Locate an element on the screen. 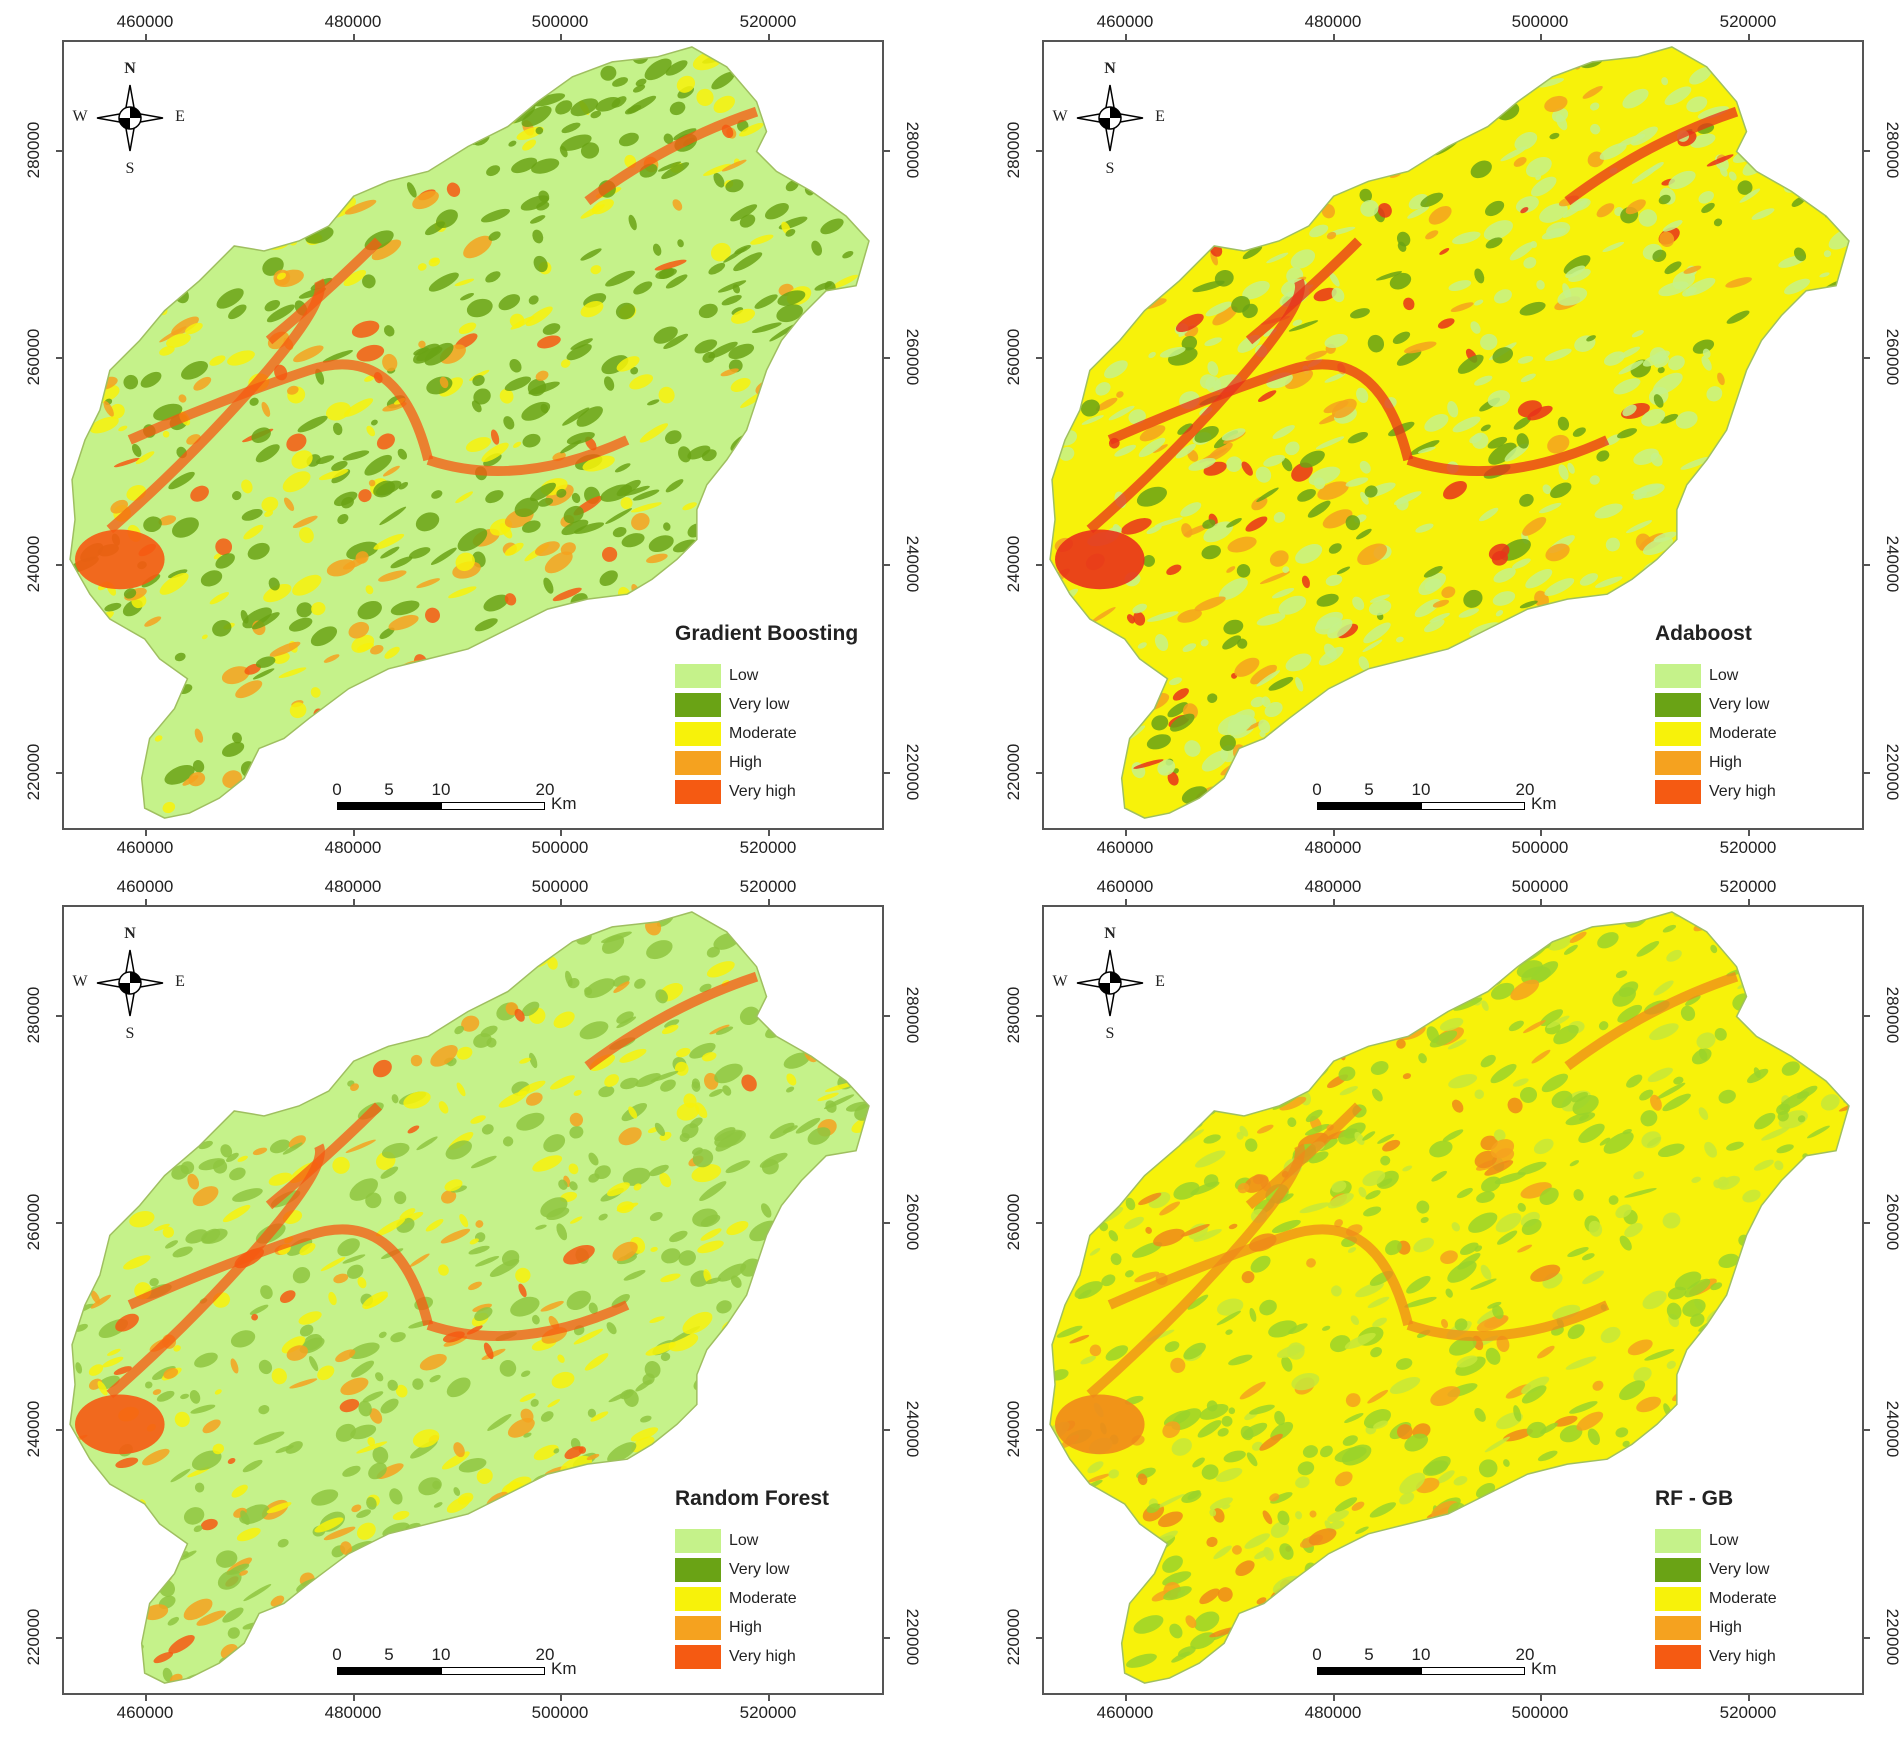 The image size is (1902, 1742). scale-bar-label: 20 is located at coordinates (545, 789).